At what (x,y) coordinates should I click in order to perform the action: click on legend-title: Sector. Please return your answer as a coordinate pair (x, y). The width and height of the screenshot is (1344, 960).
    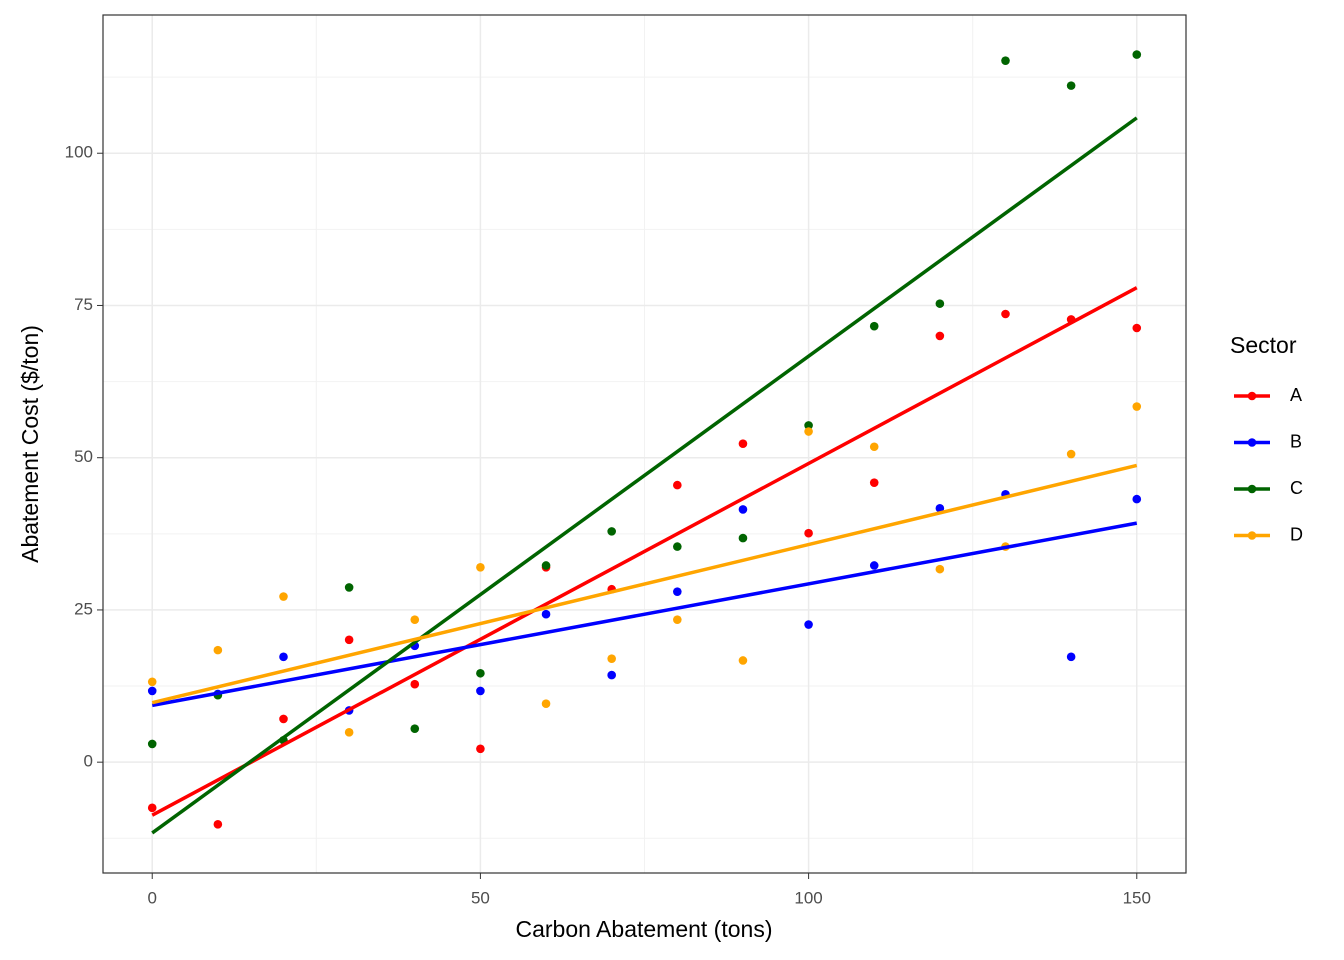
    Looking at the image, I should click on (1263, 345).